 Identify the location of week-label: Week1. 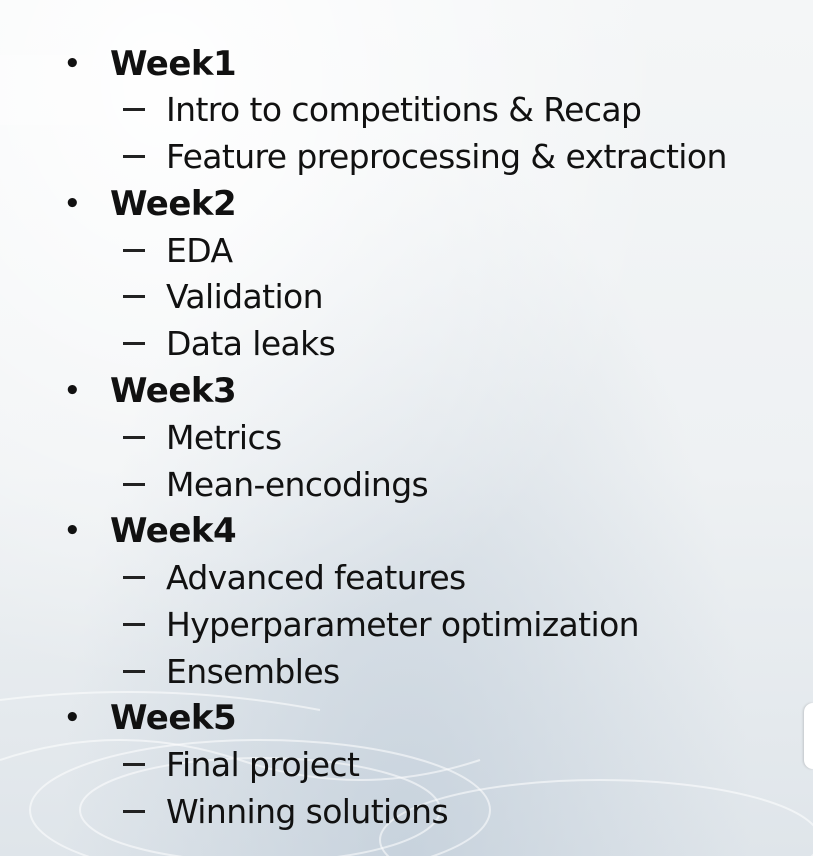
(173, 64).